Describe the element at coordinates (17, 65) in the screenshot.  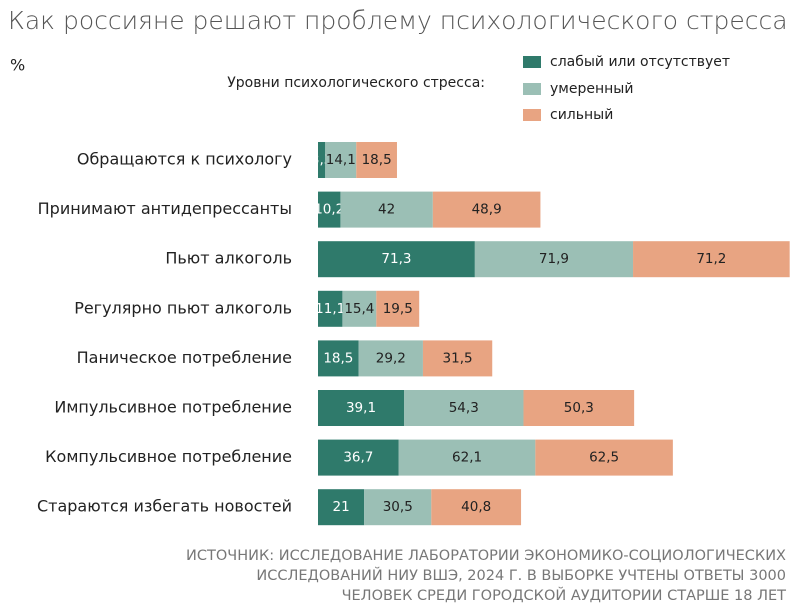
I see `unit-label: %` at that location.